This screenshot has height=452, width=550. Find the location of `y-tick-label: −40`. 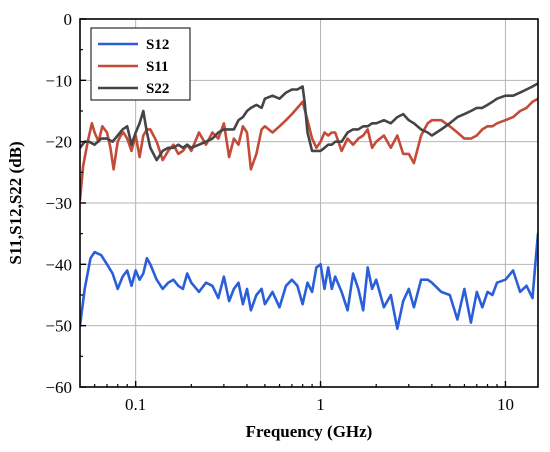

y-tick-label: −40 is located at coordinates (58, 264).